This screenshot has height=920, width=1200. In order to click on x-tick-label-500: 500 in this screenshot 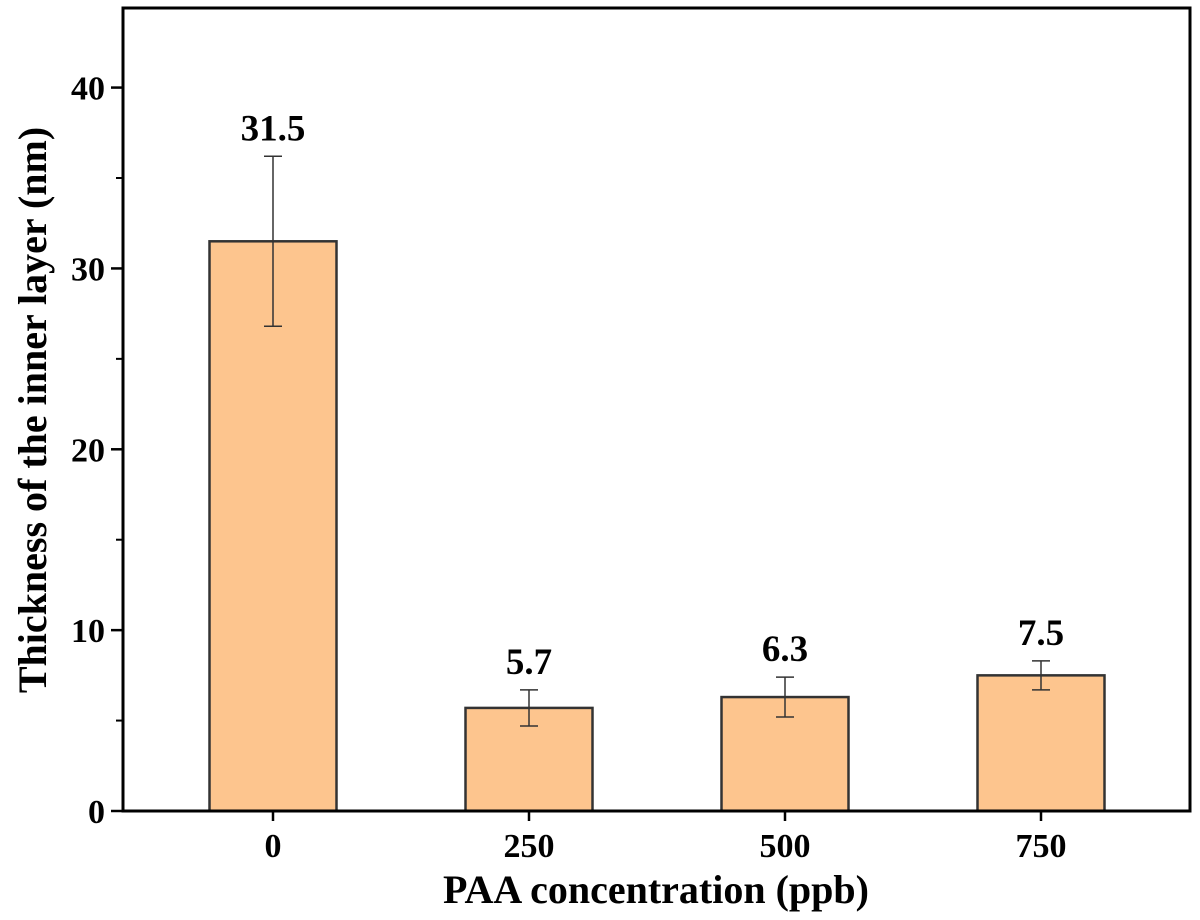, I will do `click(785, 846)`.